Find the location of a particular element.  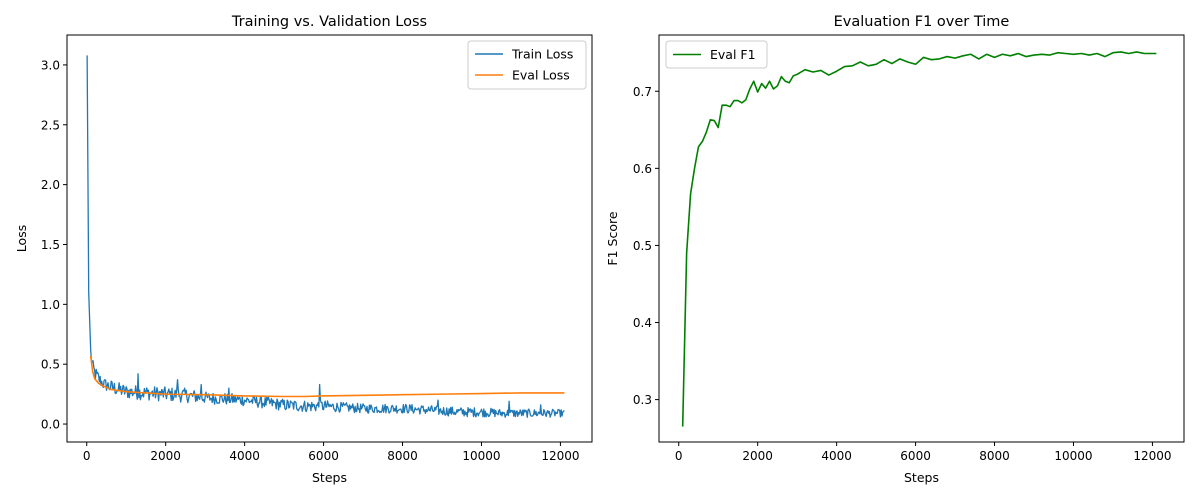

f1-plot-legend: Eval F1 is located at coordinates (716, 54).